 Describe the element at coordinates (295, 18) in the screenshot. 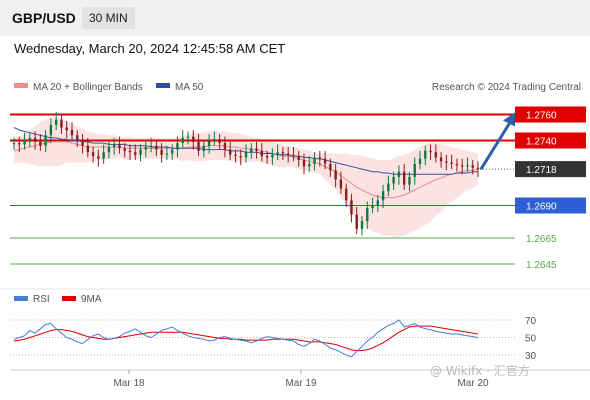

I see `header-bar: GBP/USD 30 MIN` at that location.